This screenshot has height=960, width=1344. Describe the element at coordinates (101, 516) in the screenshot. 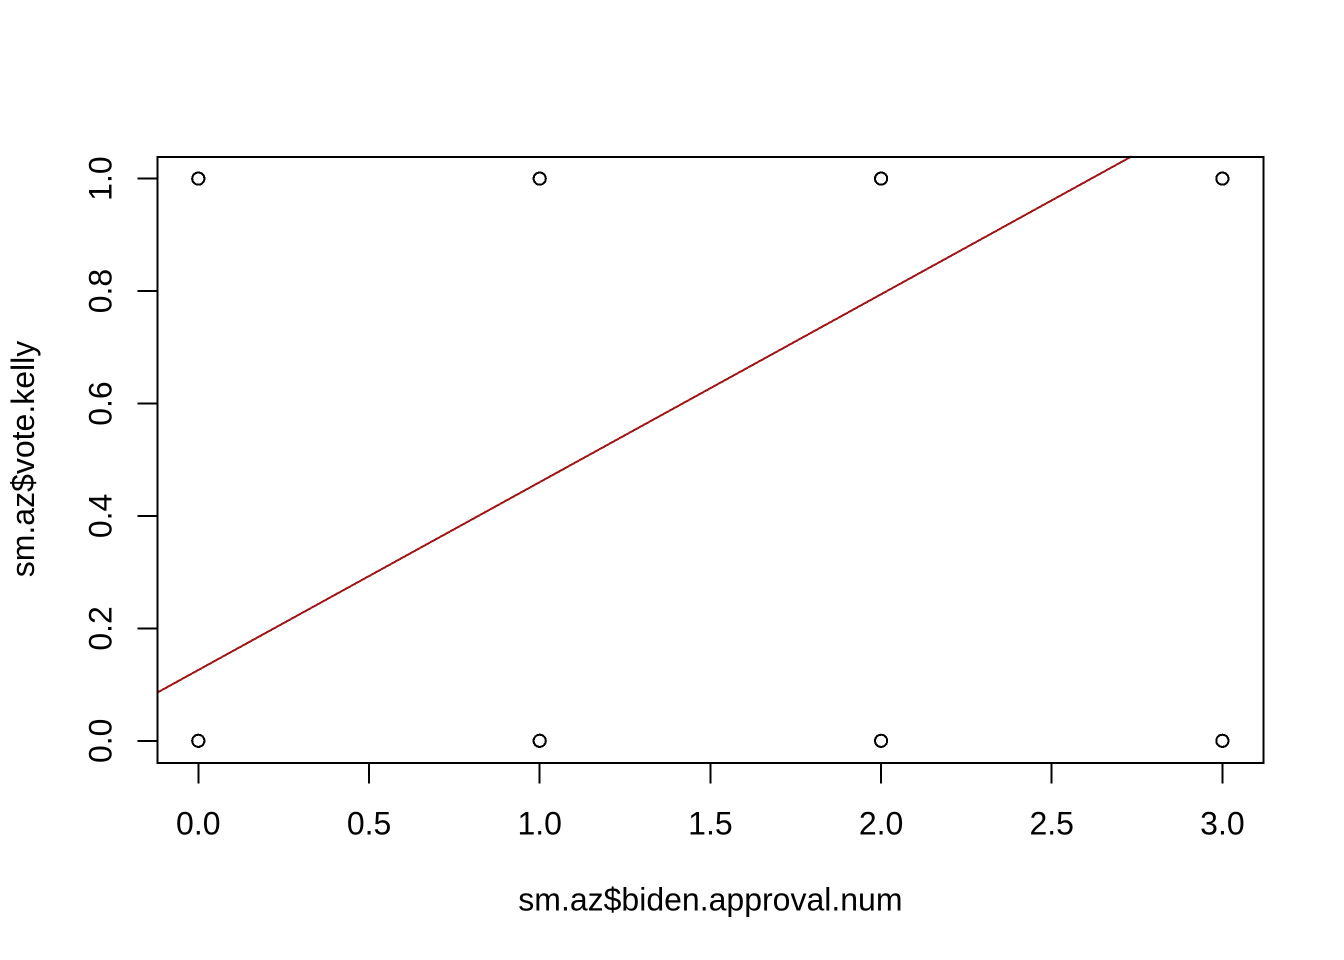

I see `svg-text: 0.4` at that location.